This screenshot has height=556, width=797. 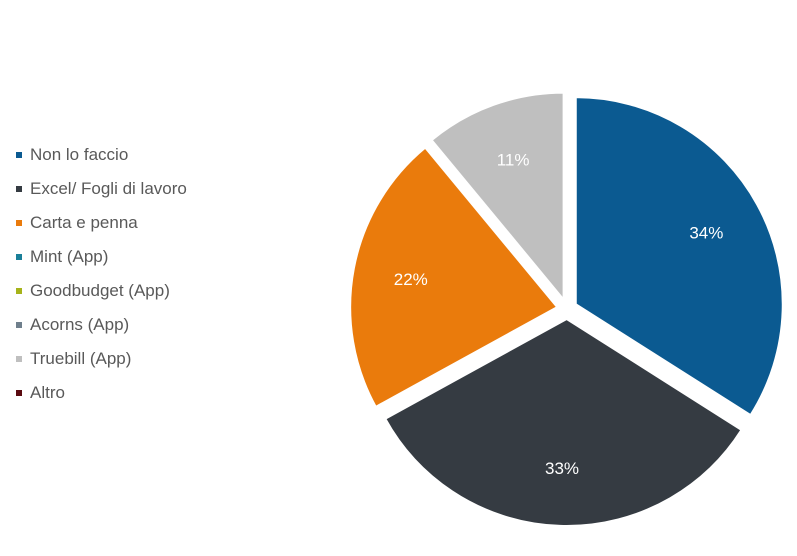 I want to click on legend-item: Goodbudget (App), so click(x=101, y=296).